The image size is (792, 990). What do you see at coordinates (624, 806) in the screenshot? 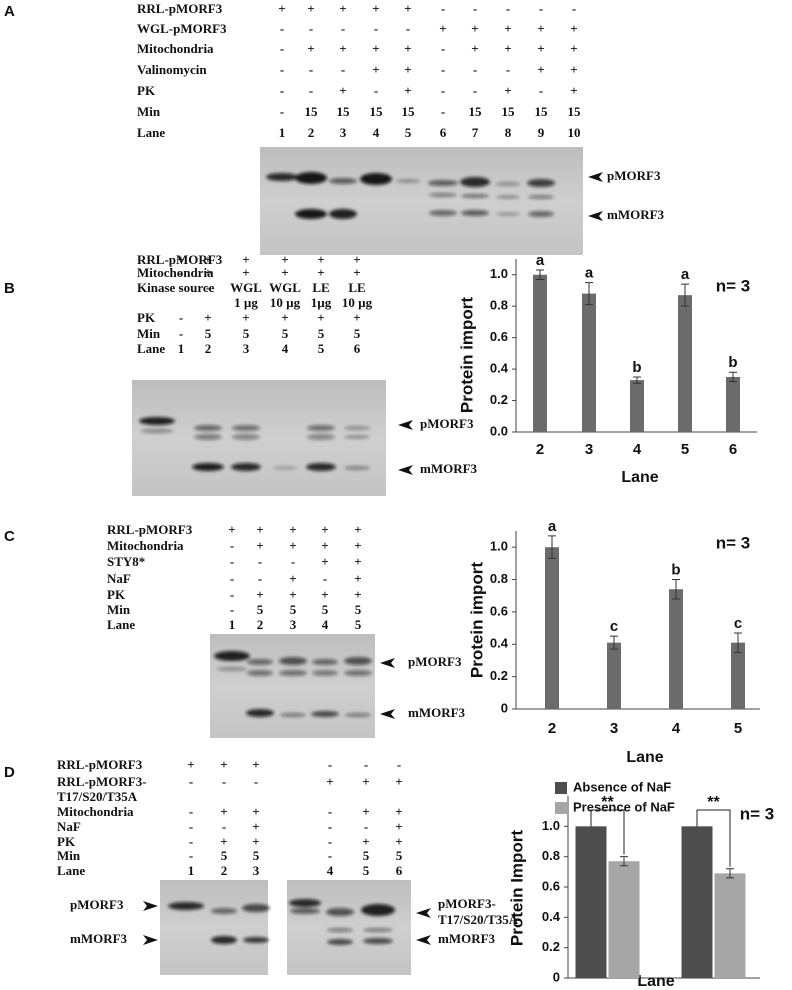
I see `legend-label: Presence of NaF` at bounding box center [624, 806].